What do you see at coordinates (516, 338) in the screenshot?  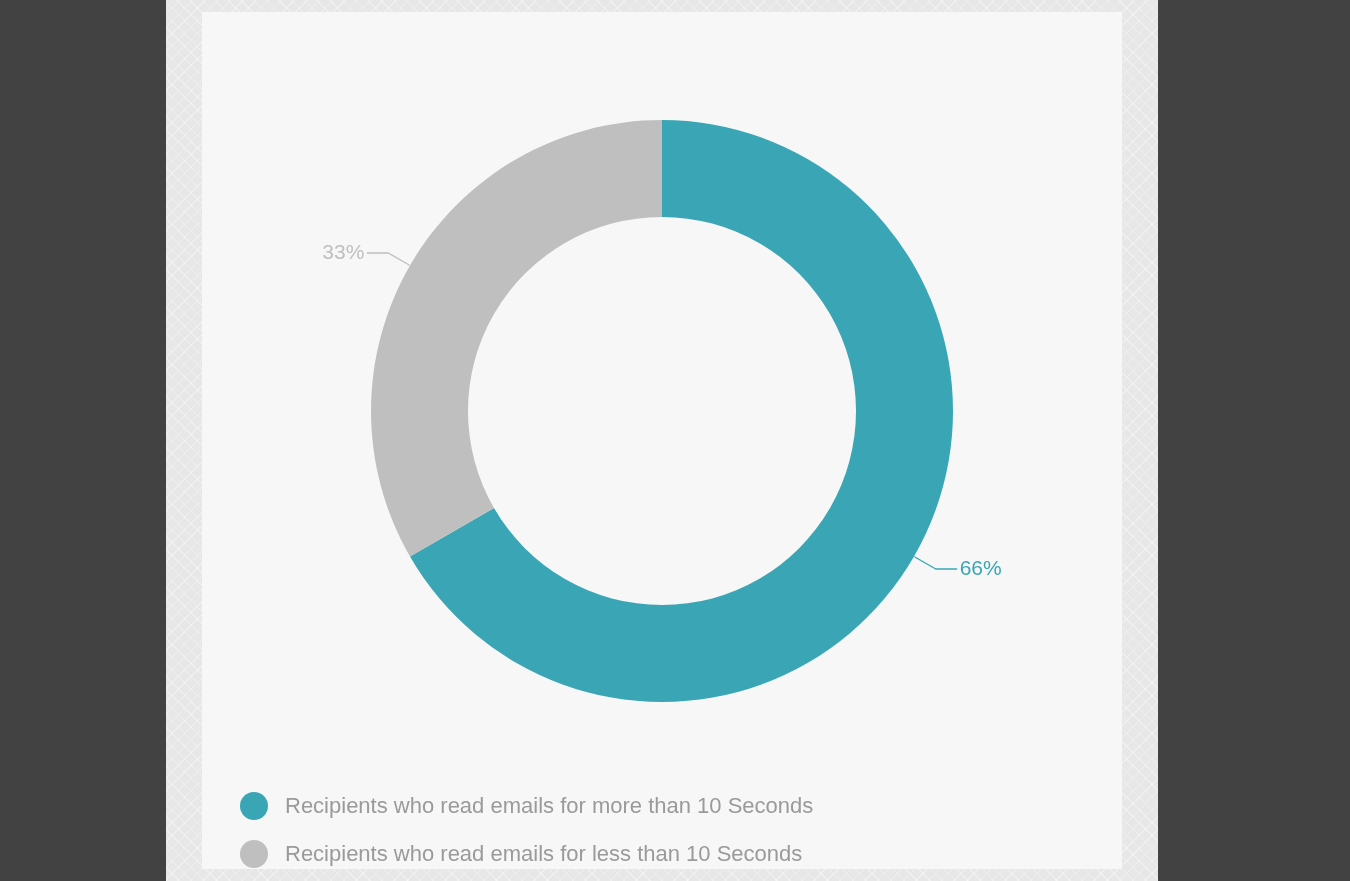 I see `donut-slice` at bounding box center [516, 338].